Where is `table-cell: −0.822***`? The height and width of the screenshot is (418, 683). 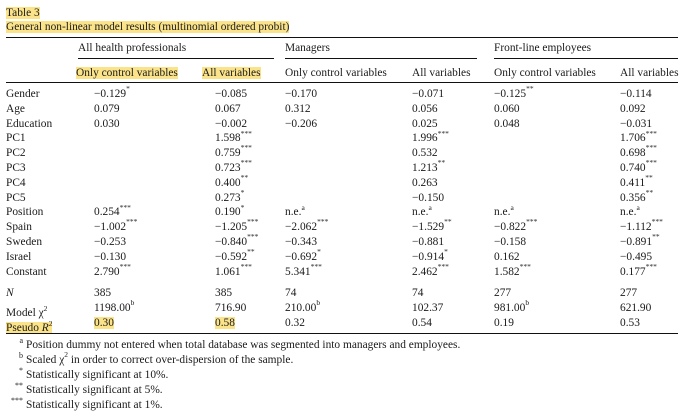
table-cell: −0.822*** is located at coordinates (516, 225).